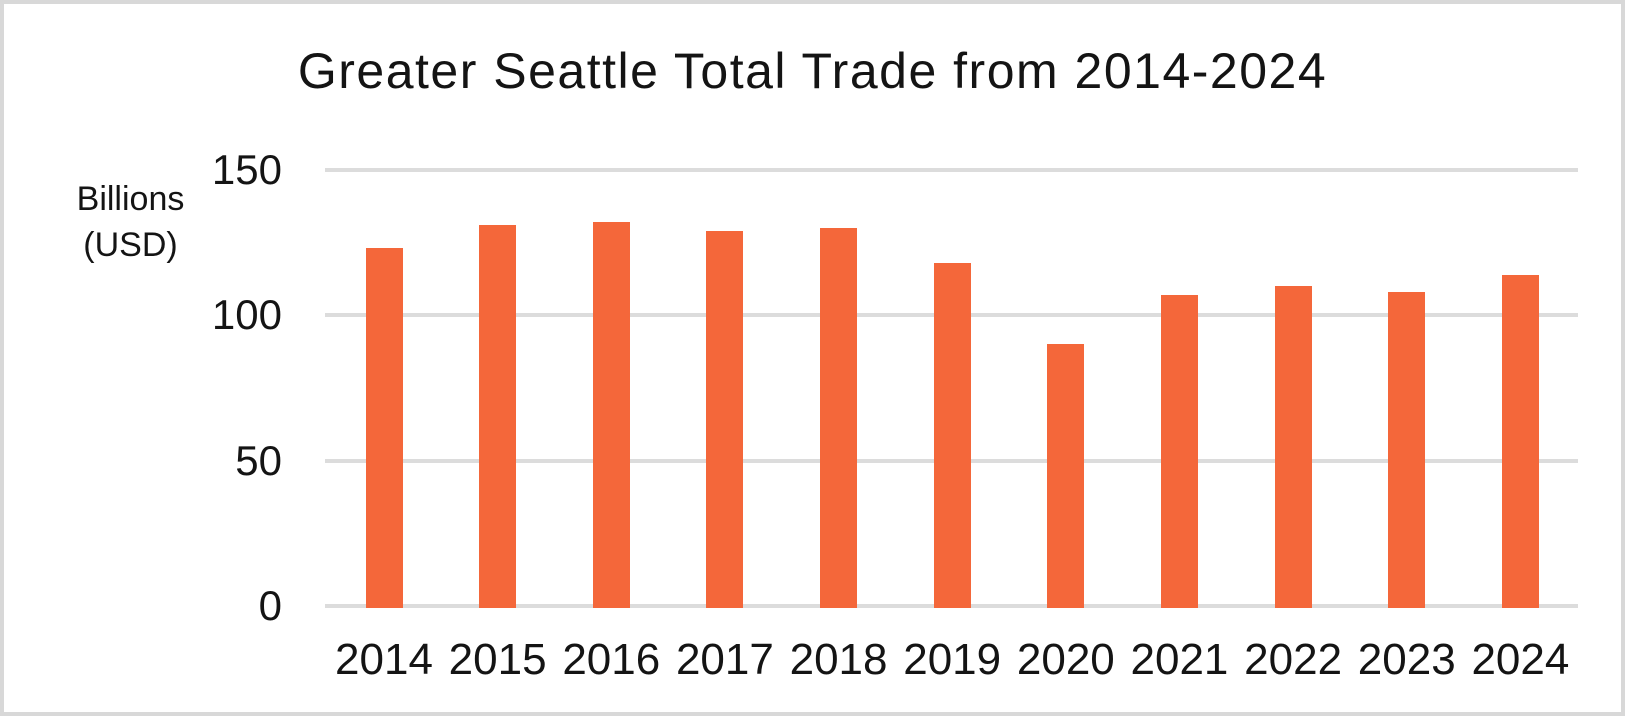 The image size is (1625, 716). I want to click on bar-2017, so click(725, 419).